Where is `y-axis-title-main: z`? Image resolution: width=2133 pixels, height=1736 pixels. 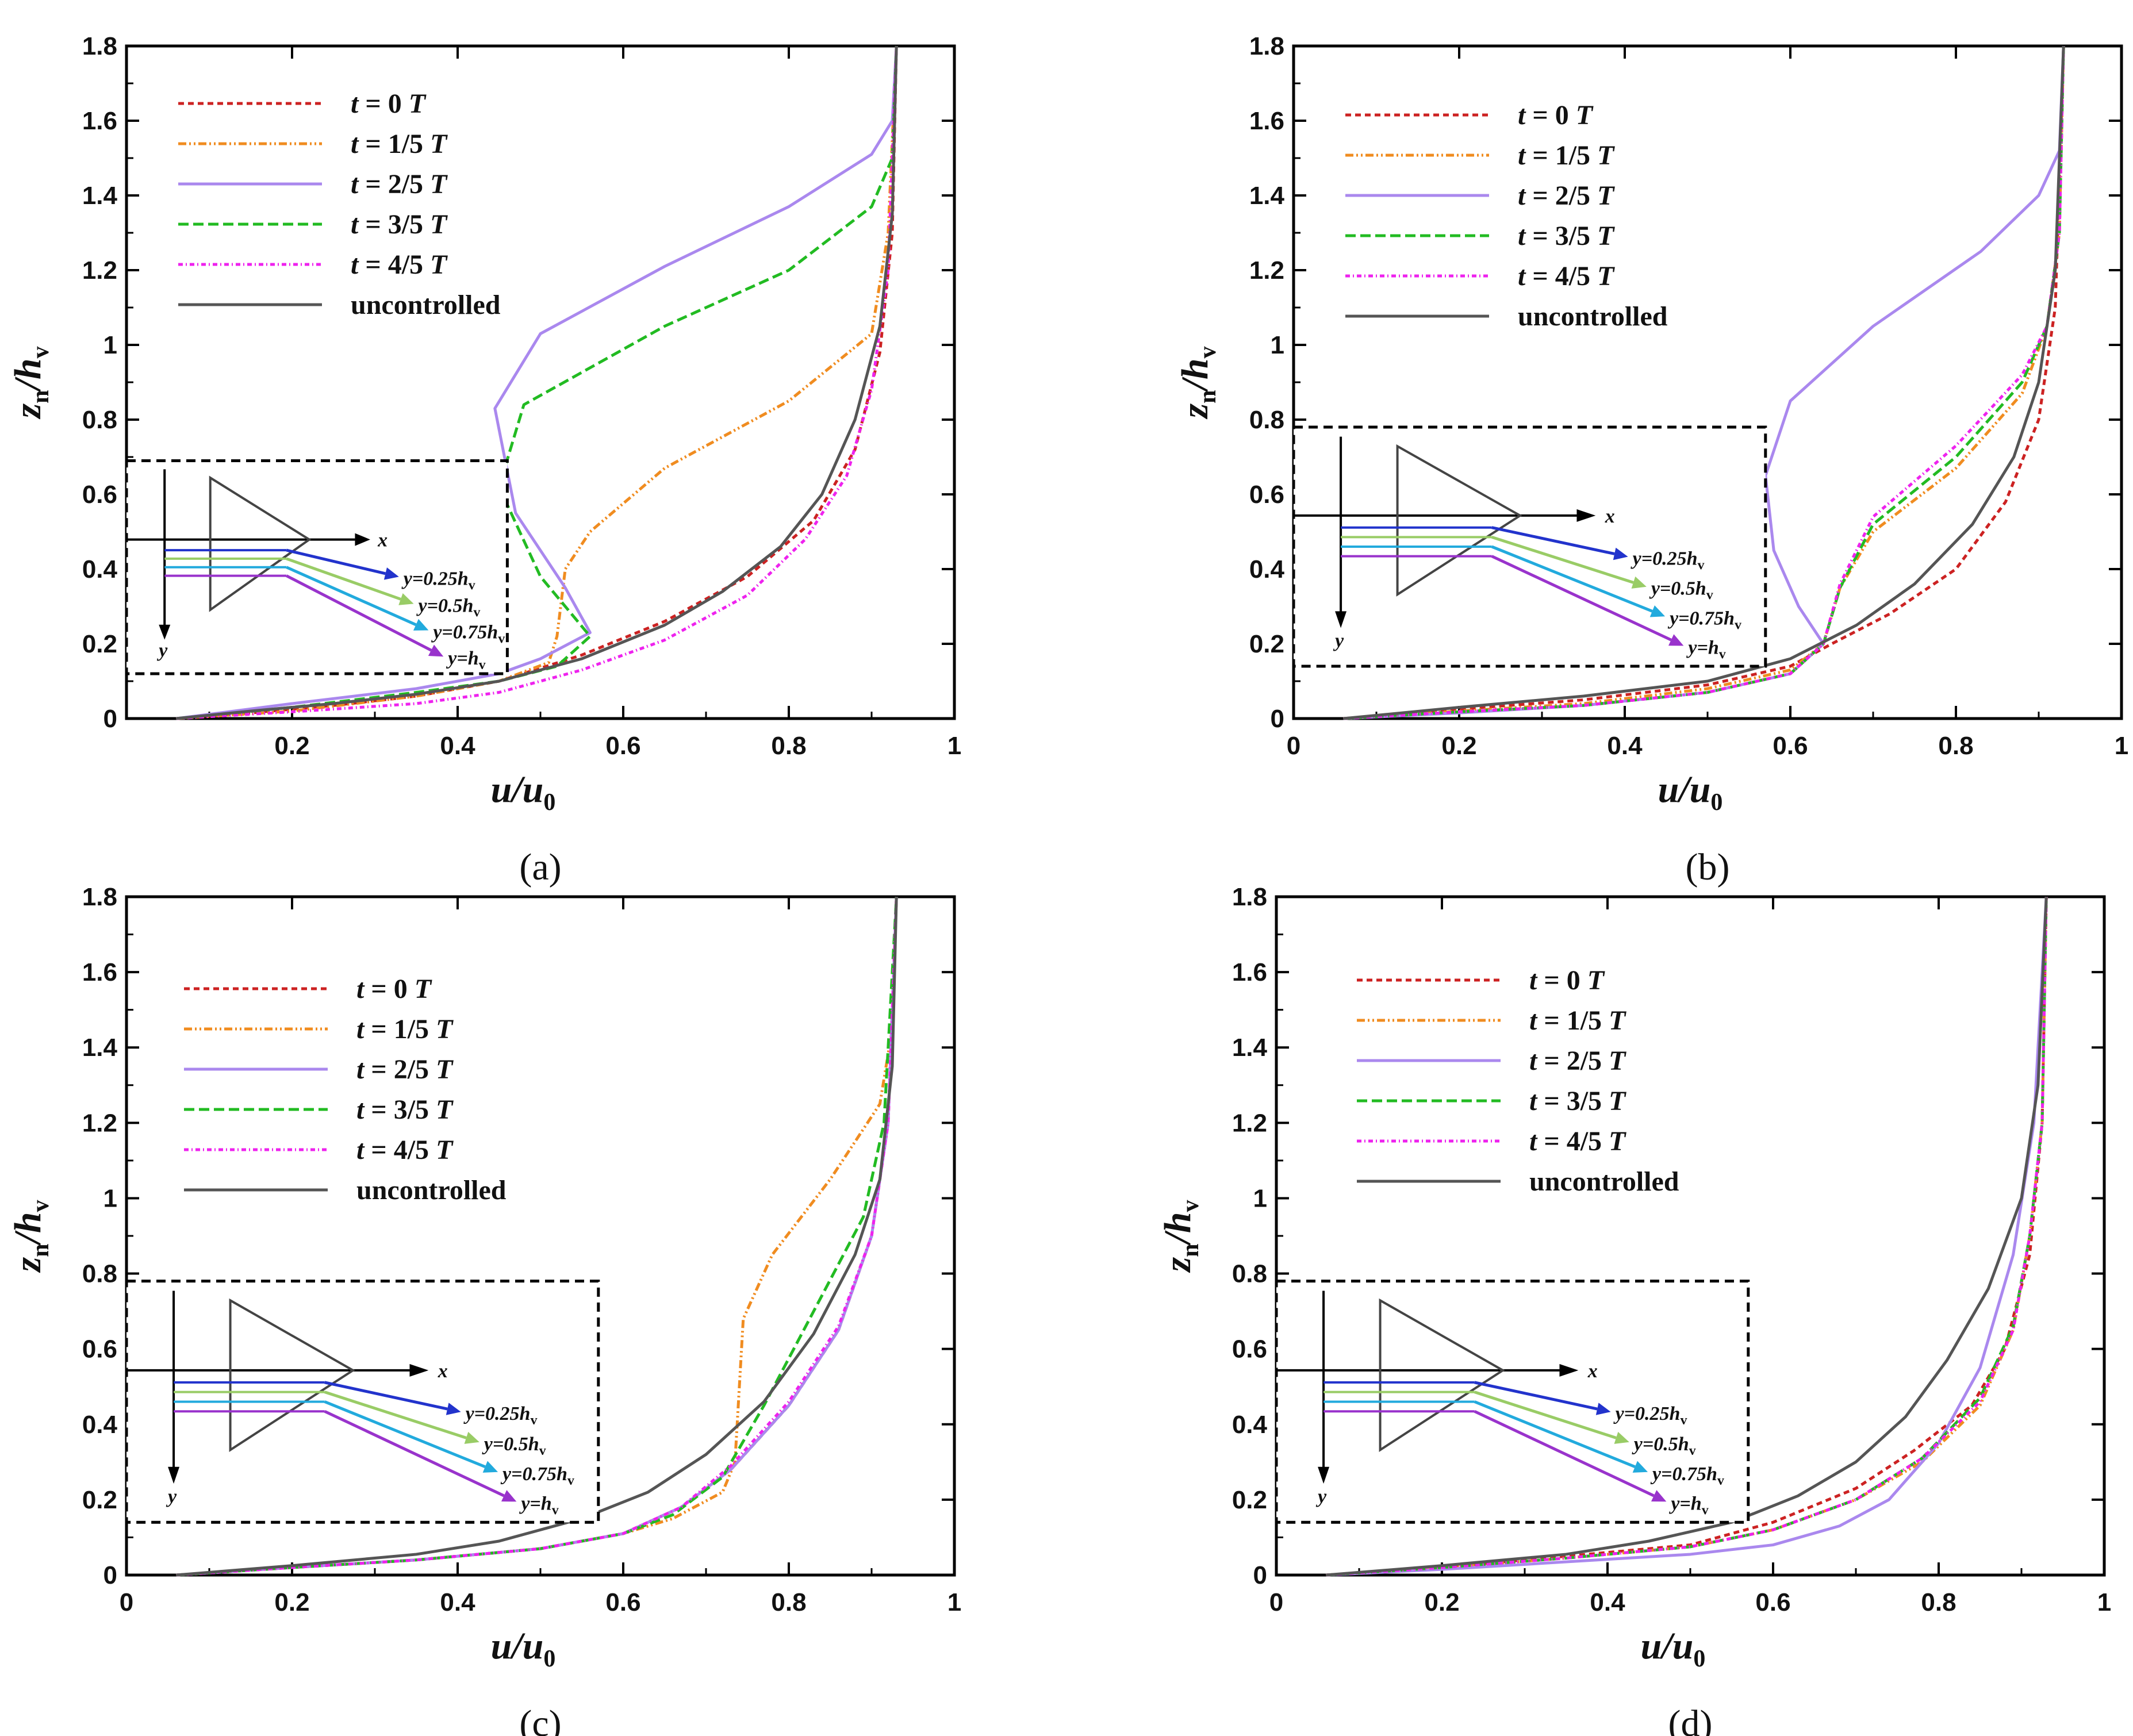
y-axis-title-main: z is located at coordinates (28, 412).